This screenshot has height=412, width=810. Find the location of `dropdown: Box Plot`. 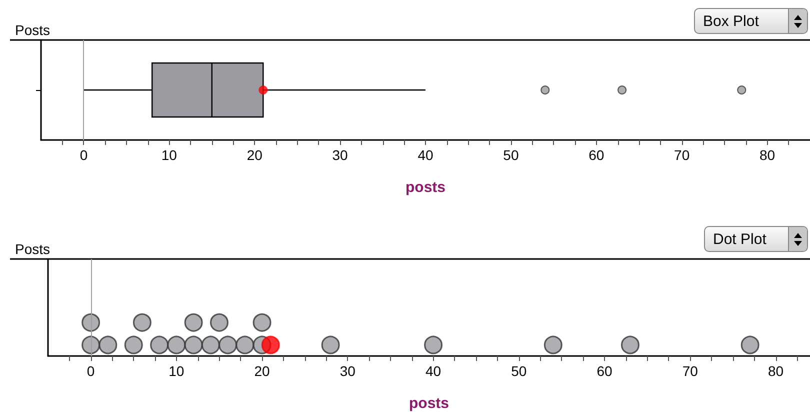

dropdown: Box Plot is located at coordinates (751, 21).